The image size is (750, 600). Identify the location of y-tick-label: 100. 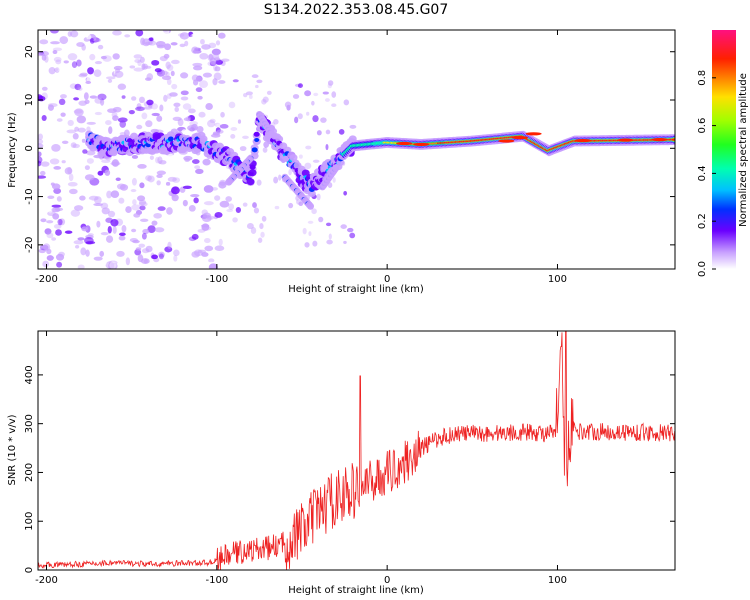
(29, 521).